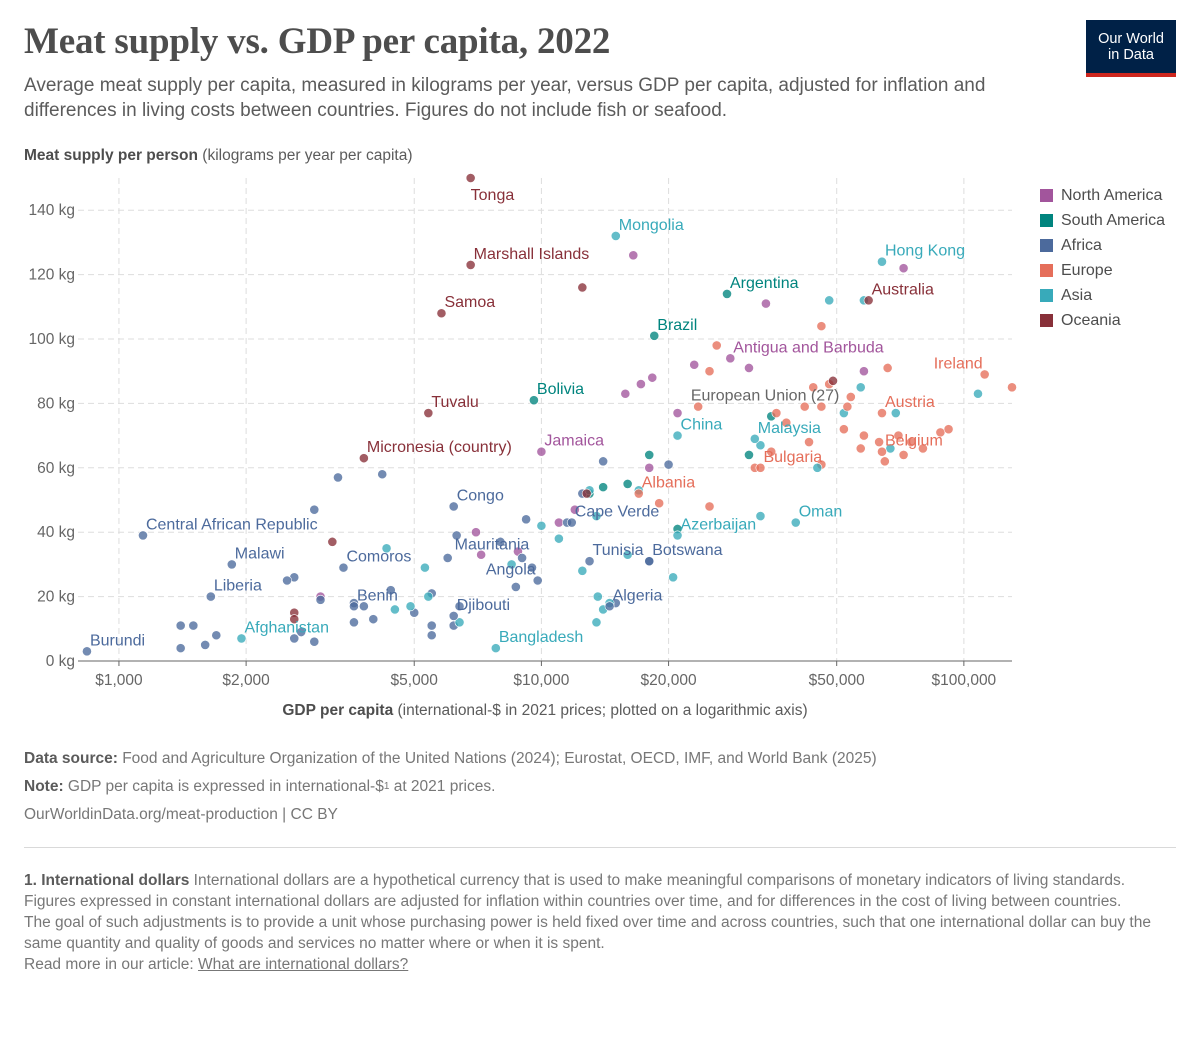  What do you see at coordinates (305, 155) in the screenshot?
I see `y-axis-title-rest: (kilograms per year per capita)` at bounding box center [305, 155].